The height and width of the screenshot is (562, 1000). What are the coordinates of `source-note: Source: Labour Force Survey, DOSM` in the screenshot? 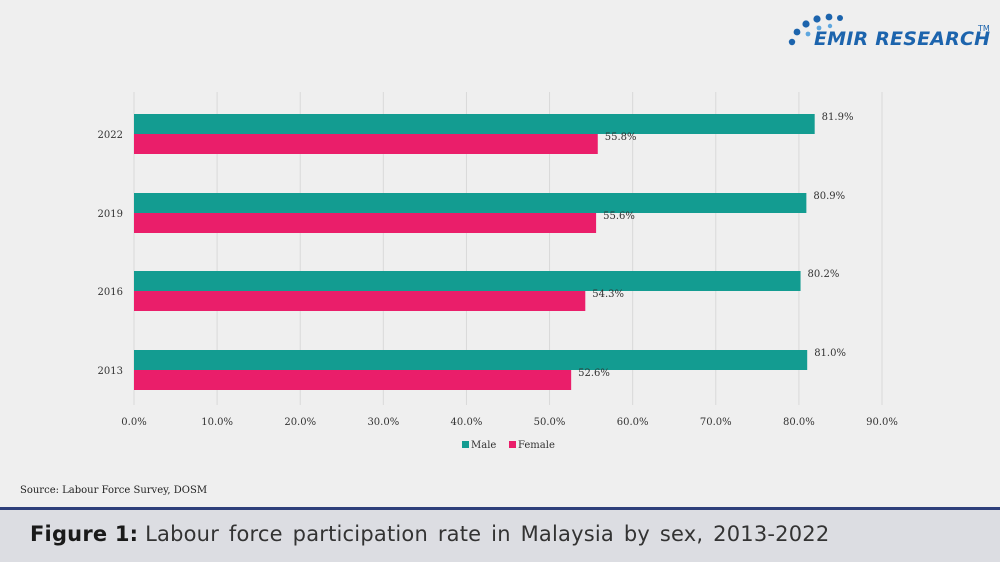 It's located at (114, 490).